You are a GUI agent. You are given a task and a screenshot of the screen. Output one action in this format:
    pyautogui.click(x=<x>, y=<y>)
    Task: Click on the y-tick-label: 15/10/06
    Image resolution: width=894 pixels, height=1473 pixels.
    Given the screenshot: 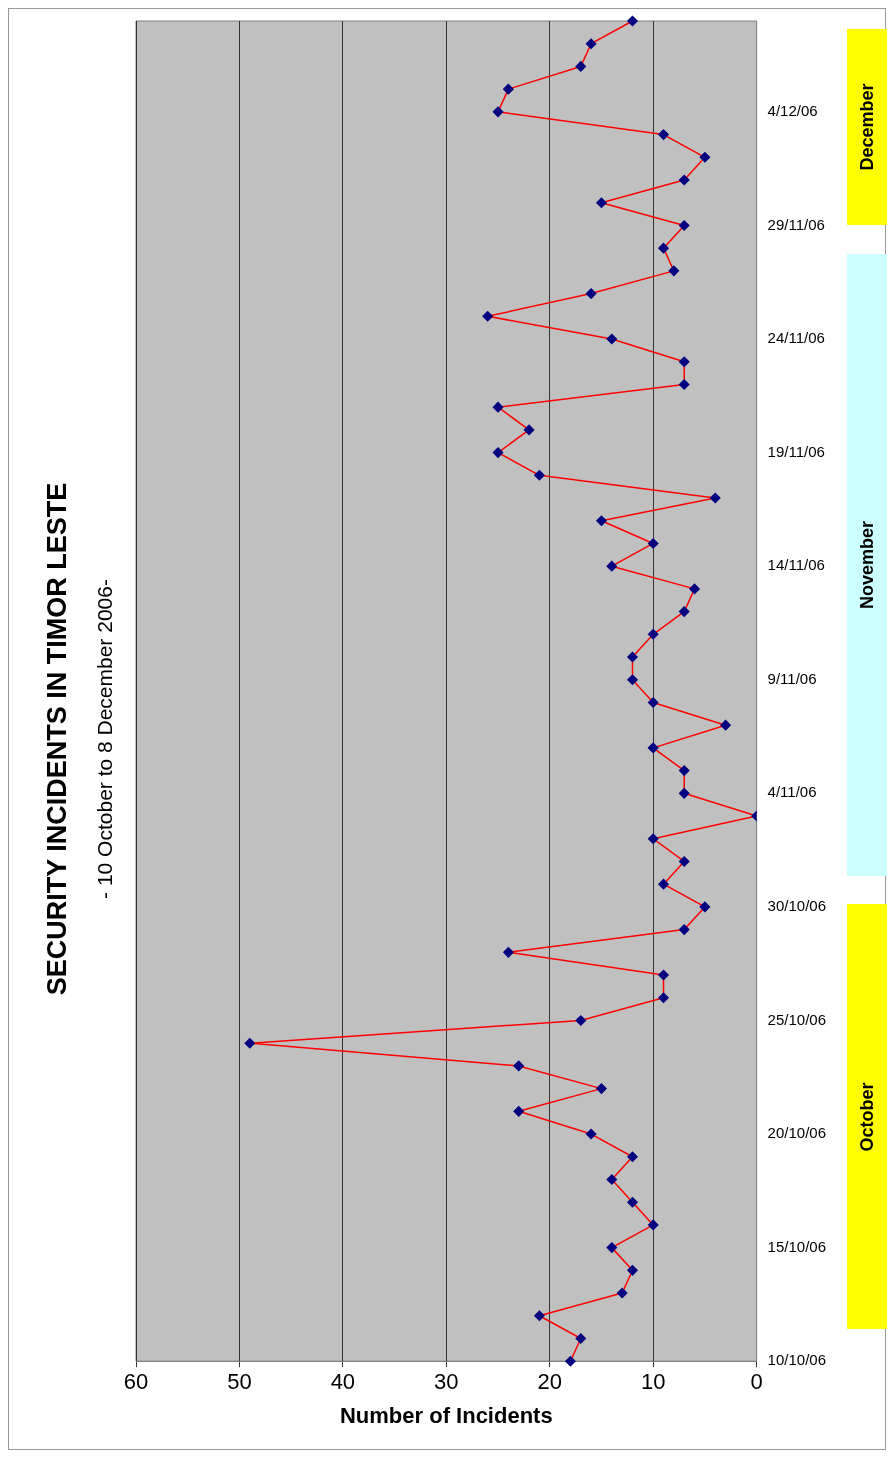 What is the action you would take?
    pyautogui.click(x=796, y=1246)
    